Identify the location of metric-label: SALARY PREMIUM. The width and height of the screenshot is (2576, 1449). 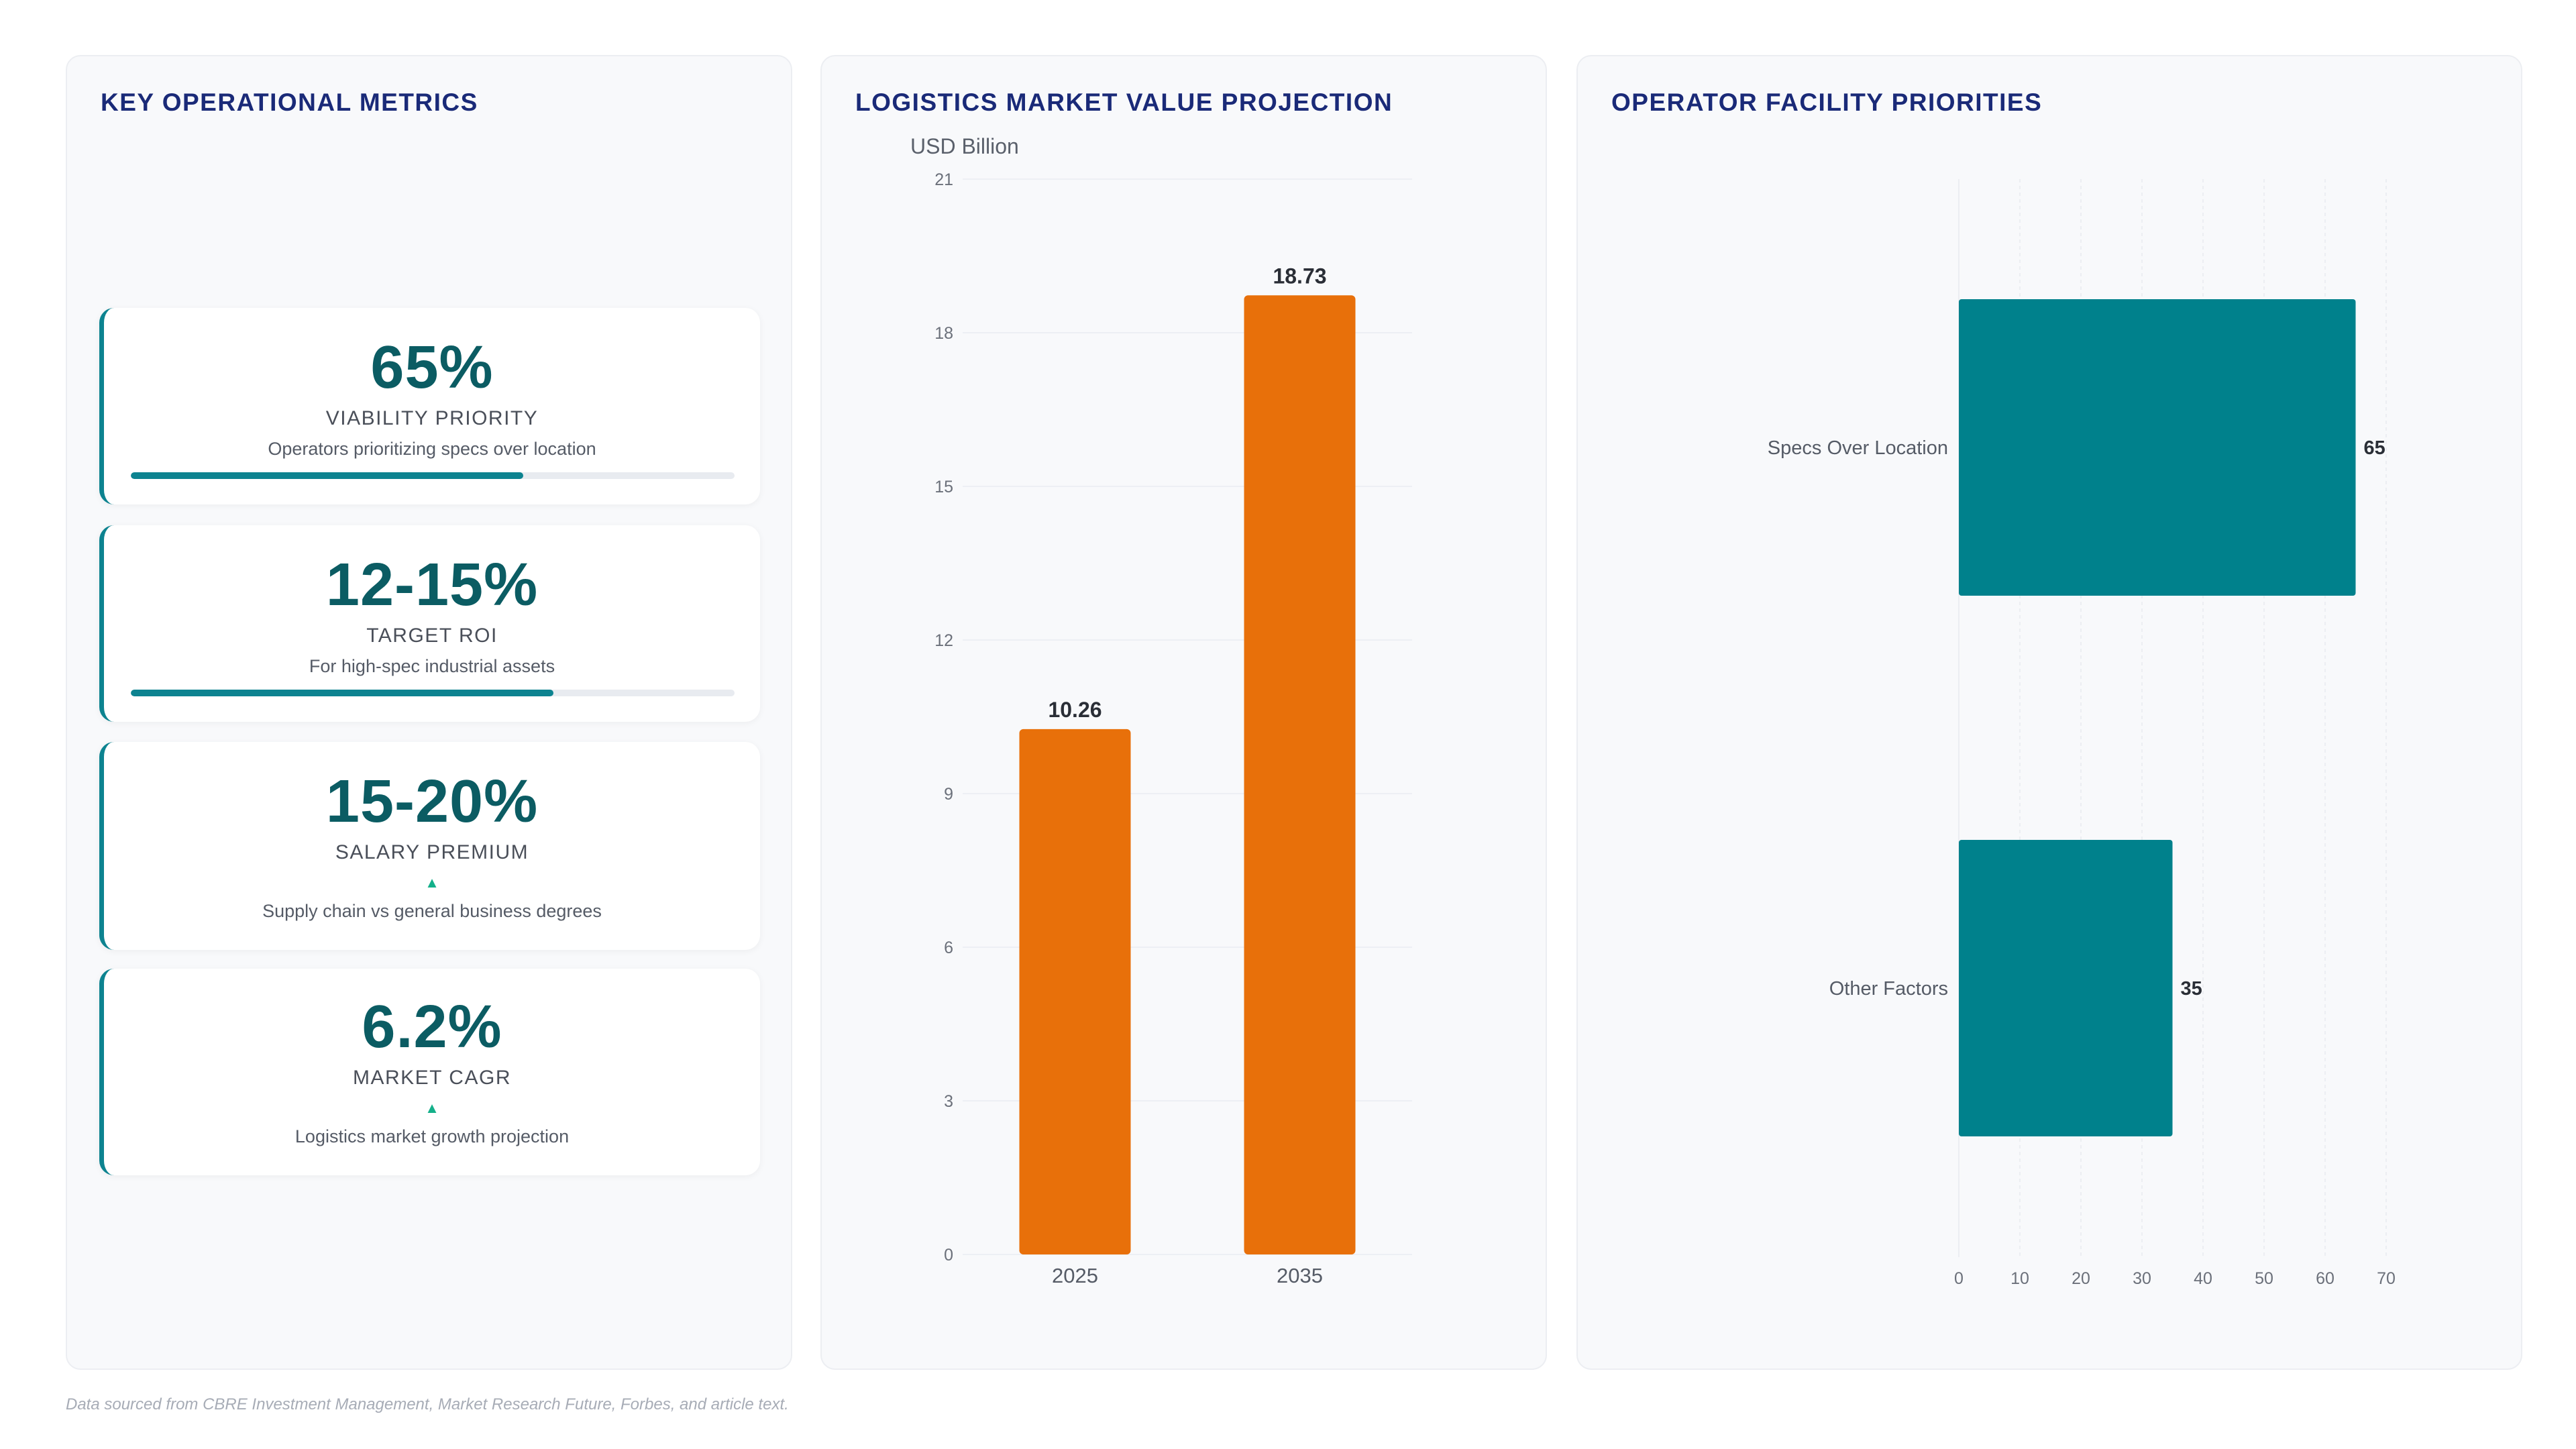
(432, 852).